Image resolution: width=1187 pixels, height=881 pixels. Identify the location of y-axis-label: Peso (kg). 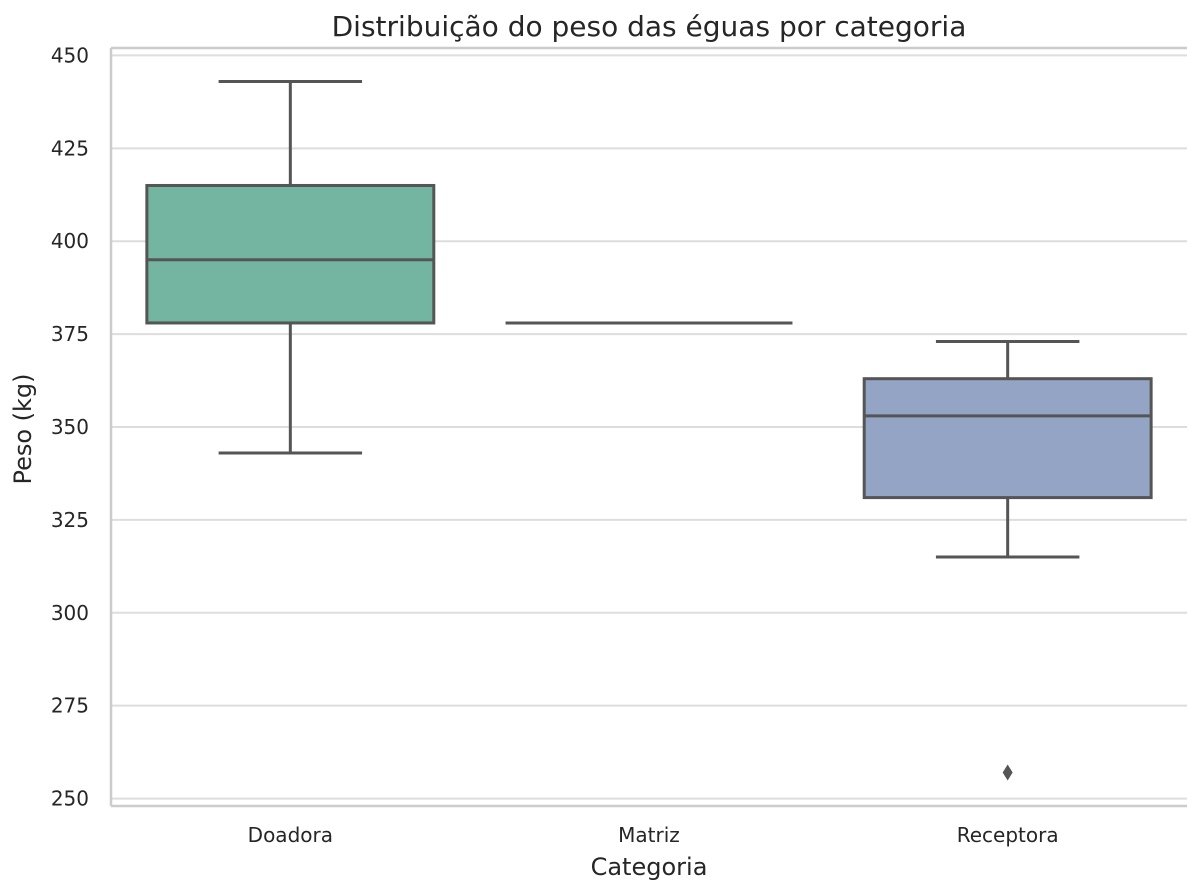
(23, 428).